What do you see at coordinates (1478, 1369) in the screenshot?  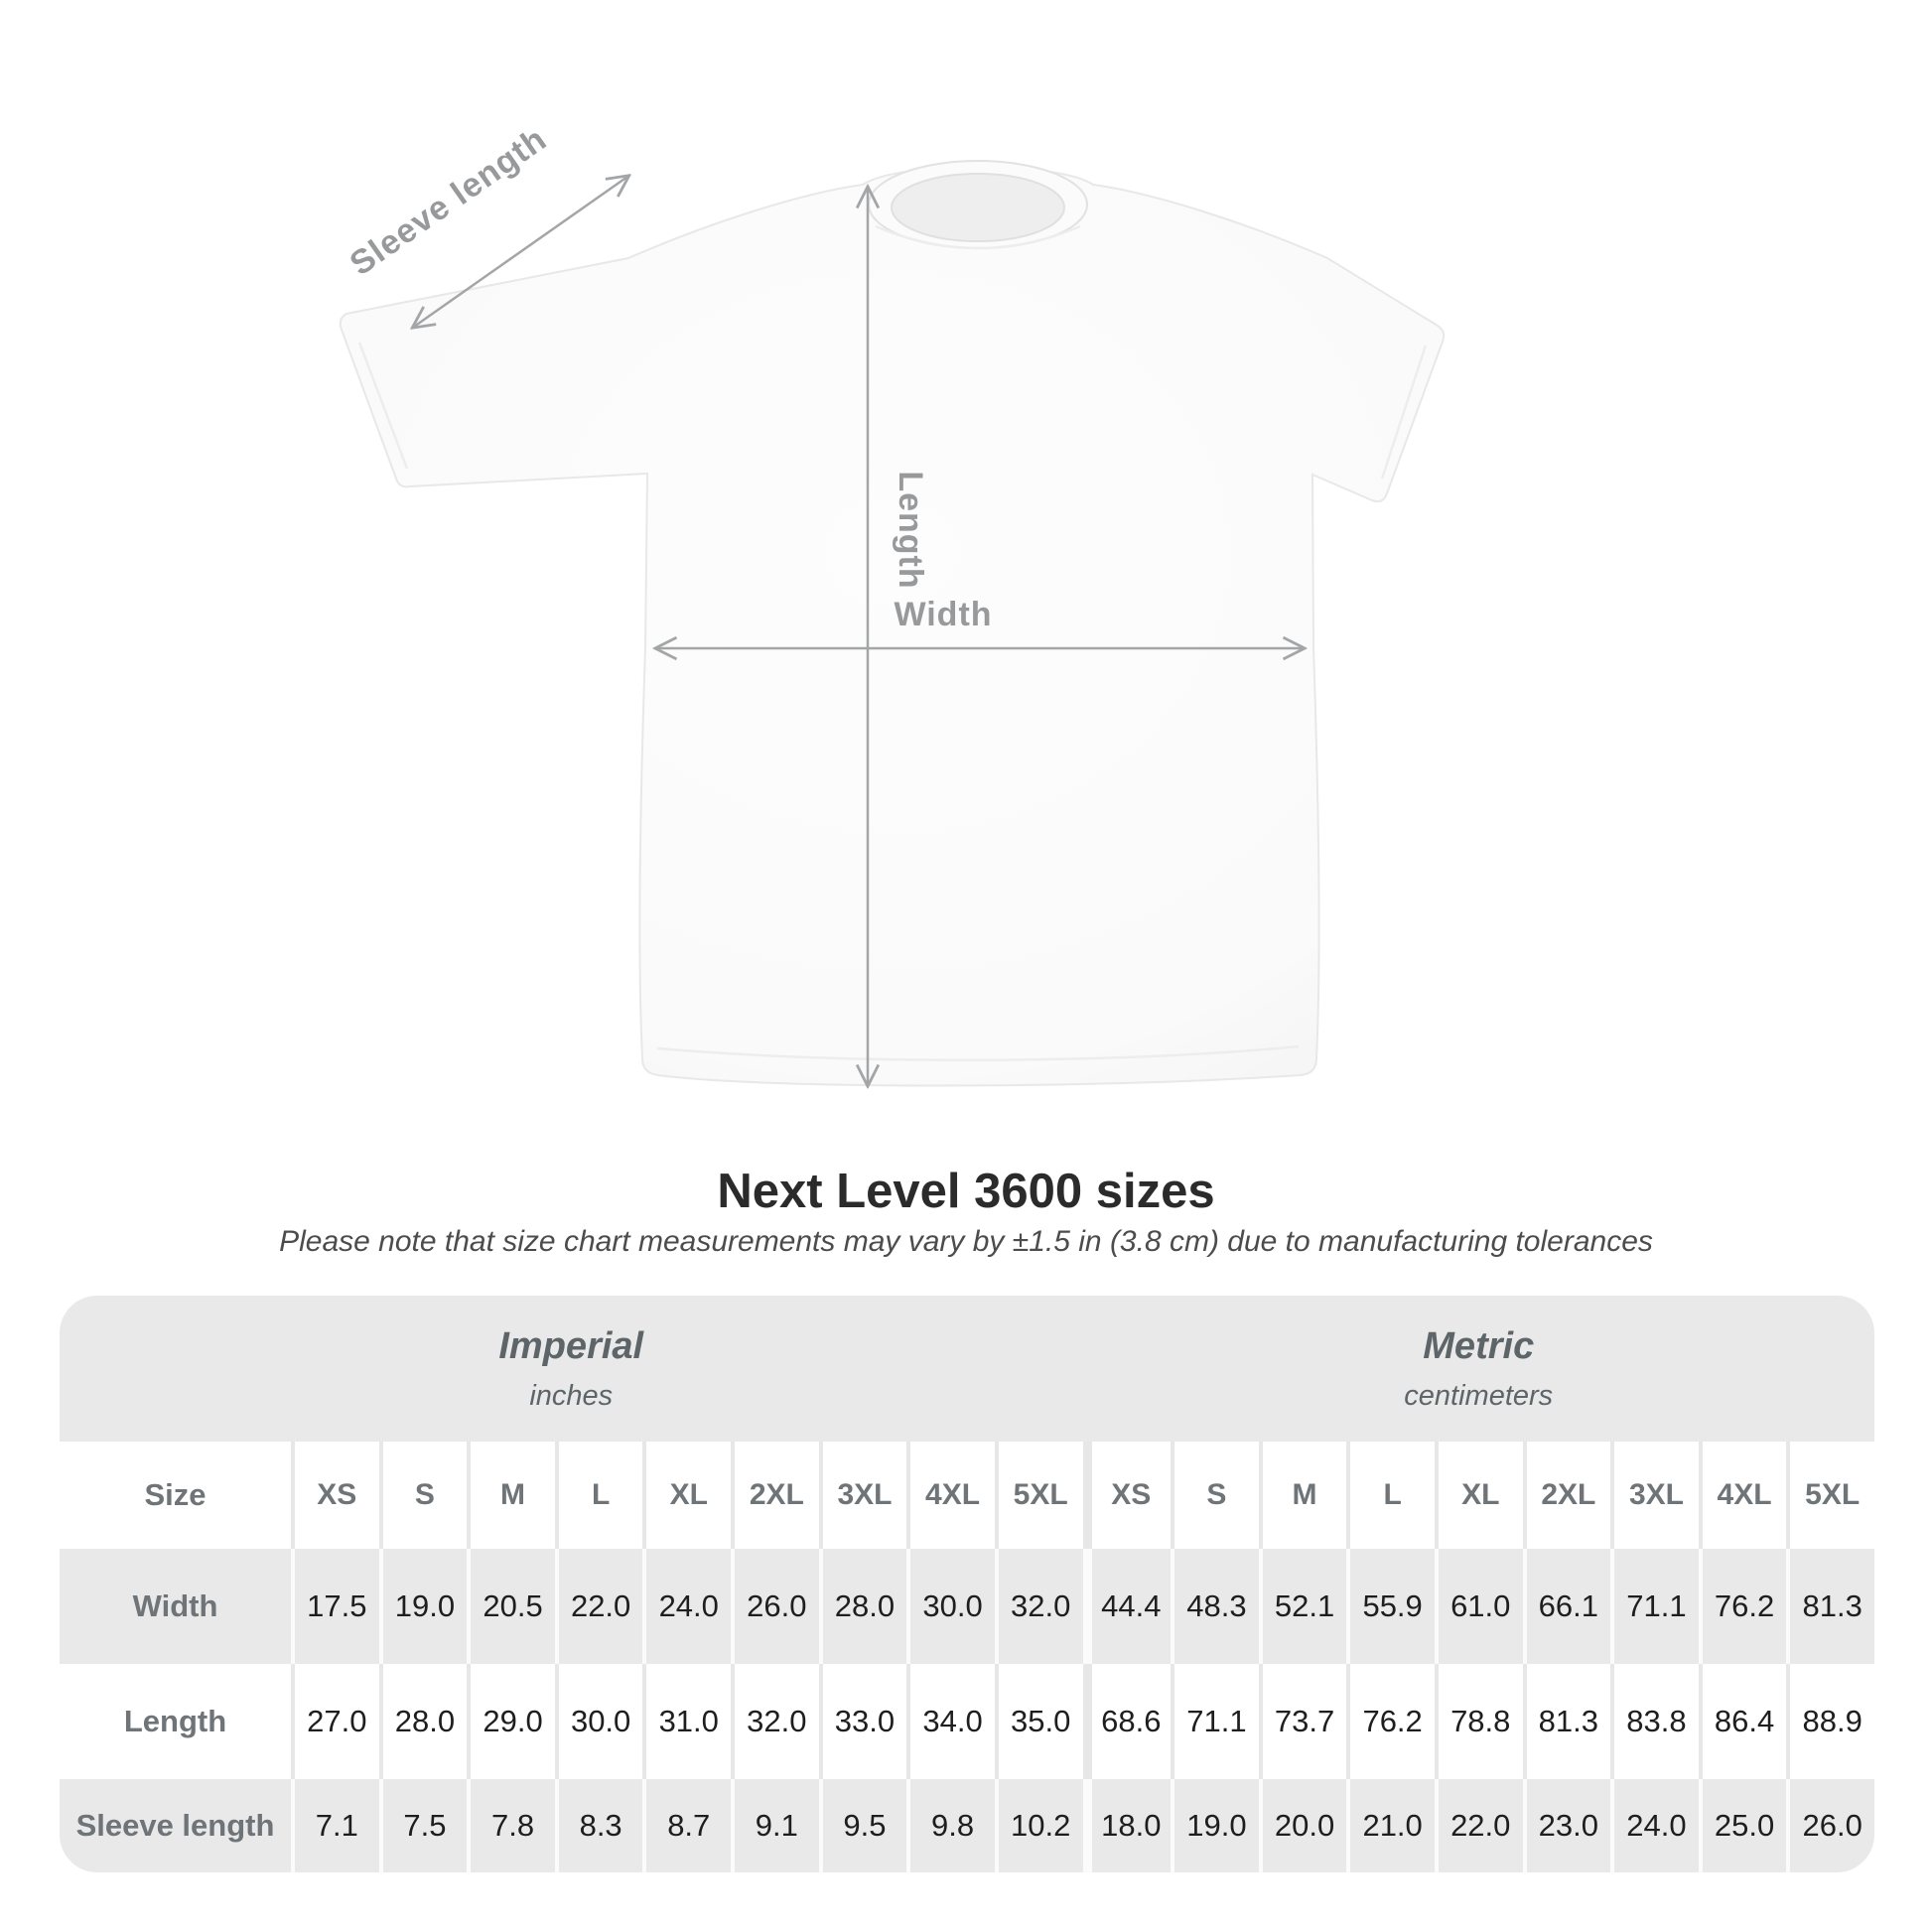 I see `metric-section-header: Metric centimeters` at bounding box center [1478, 1369].